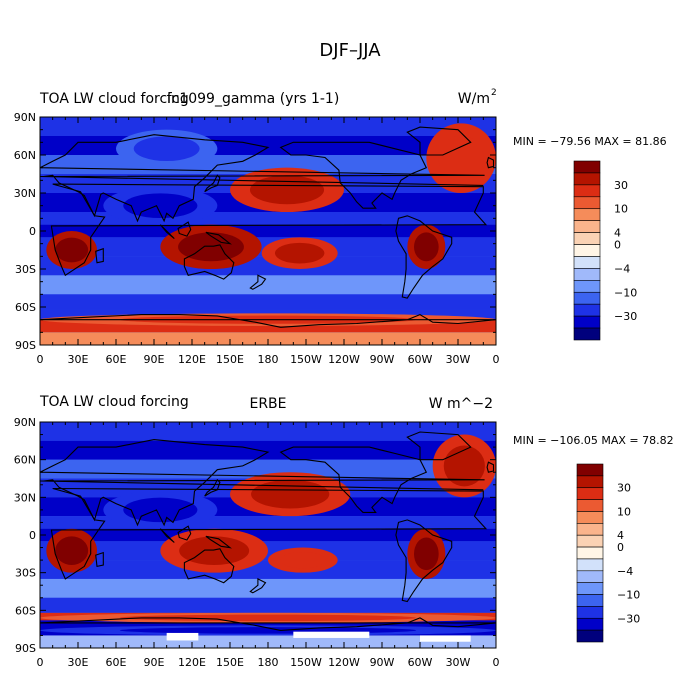 This screenshot has width=700, height=700. What do you see at coordinates (25, 345) in the screenshot?
I see `y-tick-label: 90S` at bounding box center [25, 345].